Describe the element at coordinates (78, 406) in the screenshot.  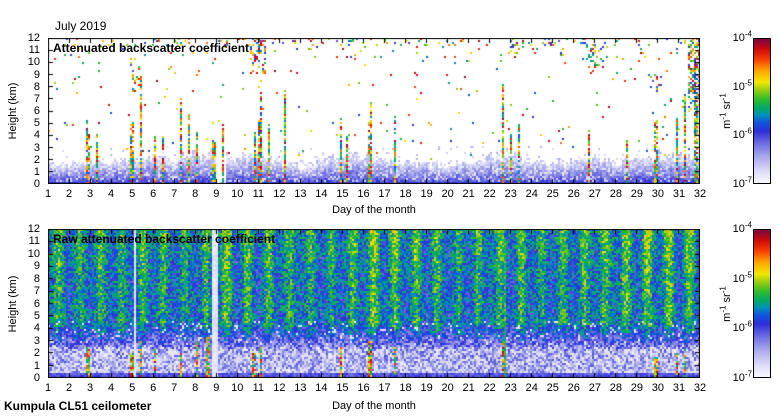
I see `instrument-label: Kumpula CL51 ceilometer` at that location.